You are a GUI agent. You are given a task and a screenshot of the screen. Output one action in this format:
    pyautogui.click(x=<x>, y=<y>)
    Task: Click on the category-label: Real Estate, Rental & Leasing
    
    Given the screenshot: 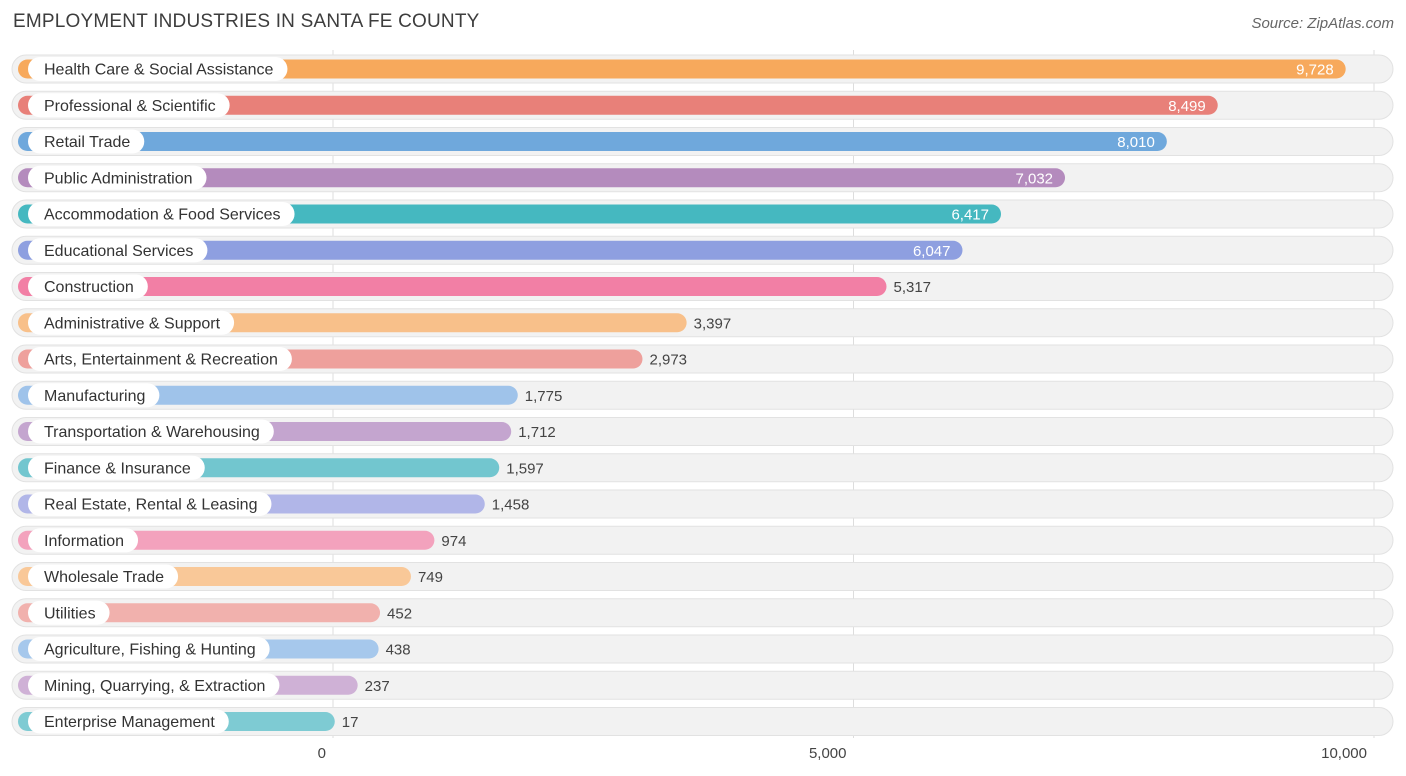 What is the action you would take?
    pyautogui.click(x=150, y=505)
    